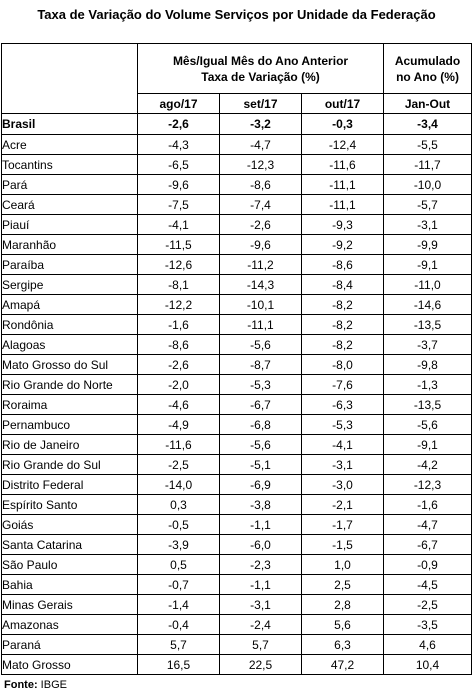 This screenshot has height=696, width=473. What do you see at coordinates (260, 424) in the screenshot?
I see `value-cell: -6,8` at bounding box center [260, 424].